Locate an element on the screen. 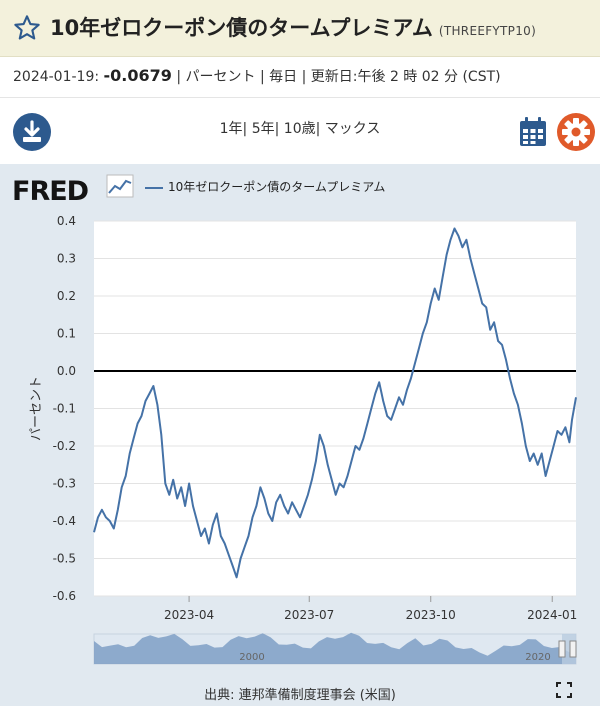  y-tick-label: -0.3 is located at coordinates (64, 484).